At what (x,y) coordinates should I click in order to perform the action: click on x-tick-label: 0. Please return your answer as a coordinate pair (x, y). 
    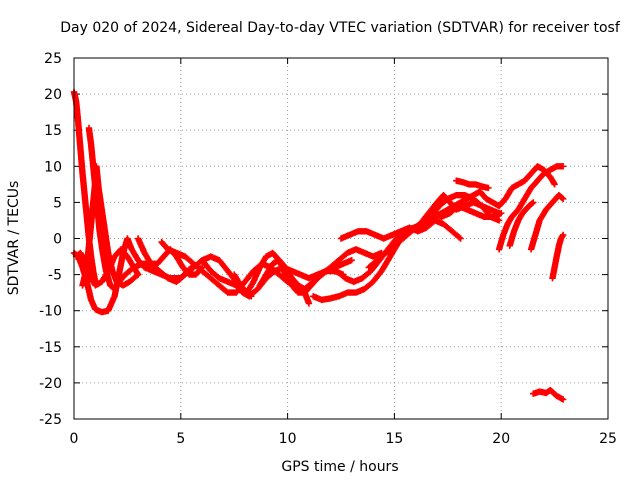
    Looking at the image, I should click on (74, 439).